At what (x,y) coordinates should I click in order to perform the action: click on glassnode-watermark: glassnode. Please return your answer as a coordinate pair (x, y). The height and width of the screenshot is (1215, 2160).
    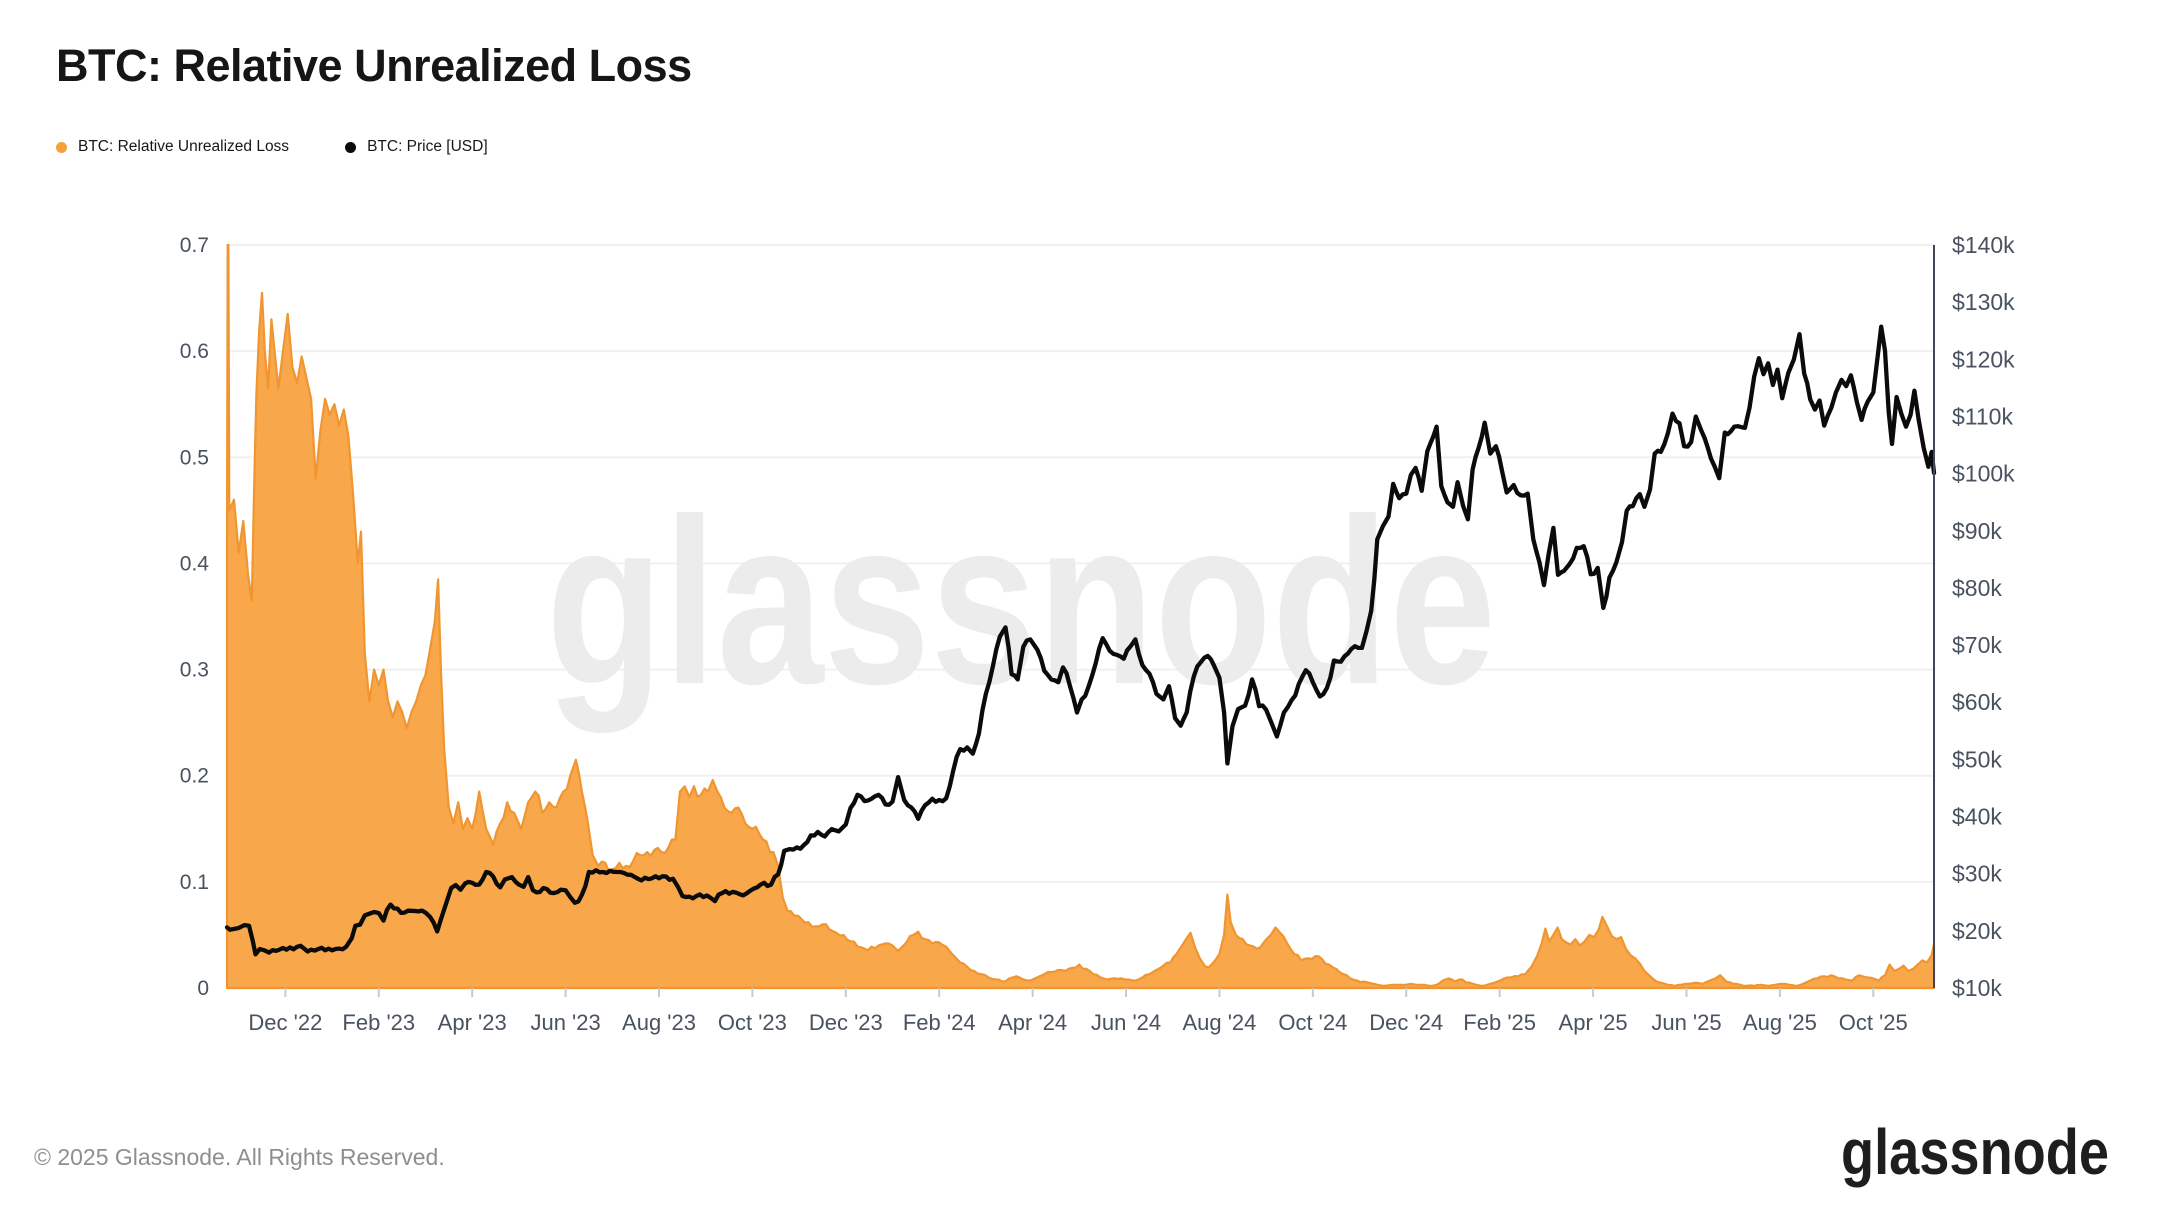
    Looking at the image, I should click on (1021, 602).